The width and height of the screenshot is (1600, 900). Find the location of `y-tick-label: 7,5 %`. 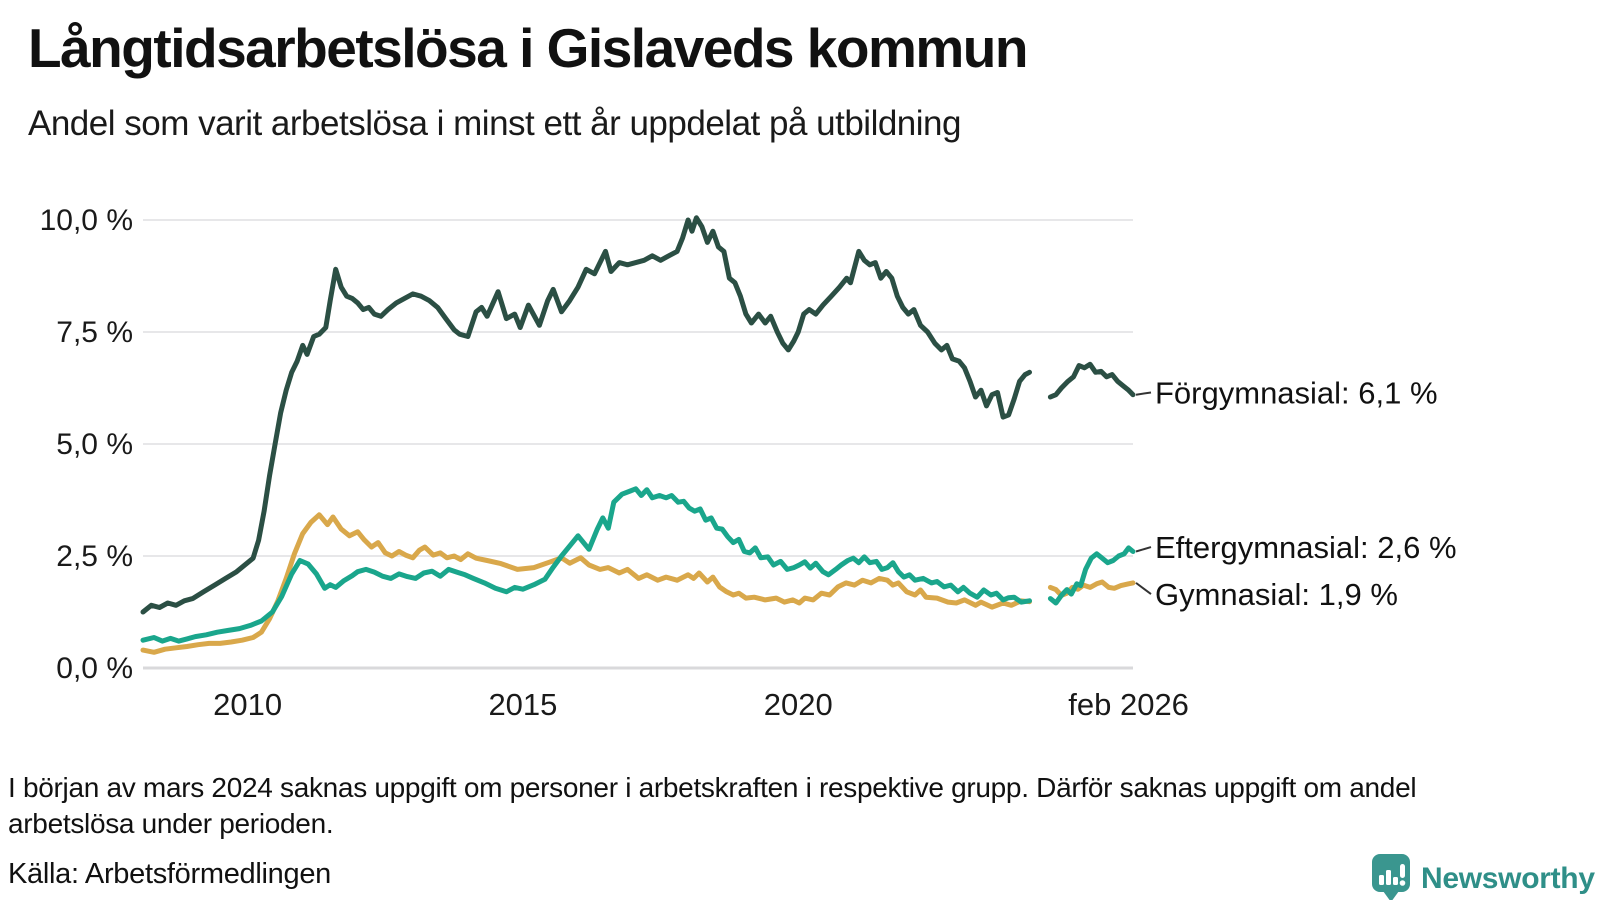

y-tick-label: 7,5 % is located at coordinates (94, 332).